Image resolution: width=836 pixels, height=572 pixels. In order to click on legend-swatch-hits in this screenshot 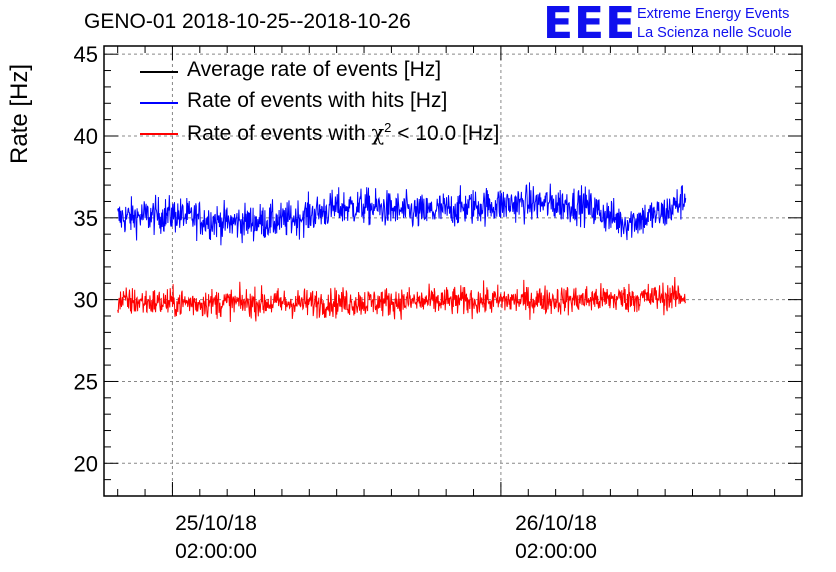, I will do `click(159, 103)`.